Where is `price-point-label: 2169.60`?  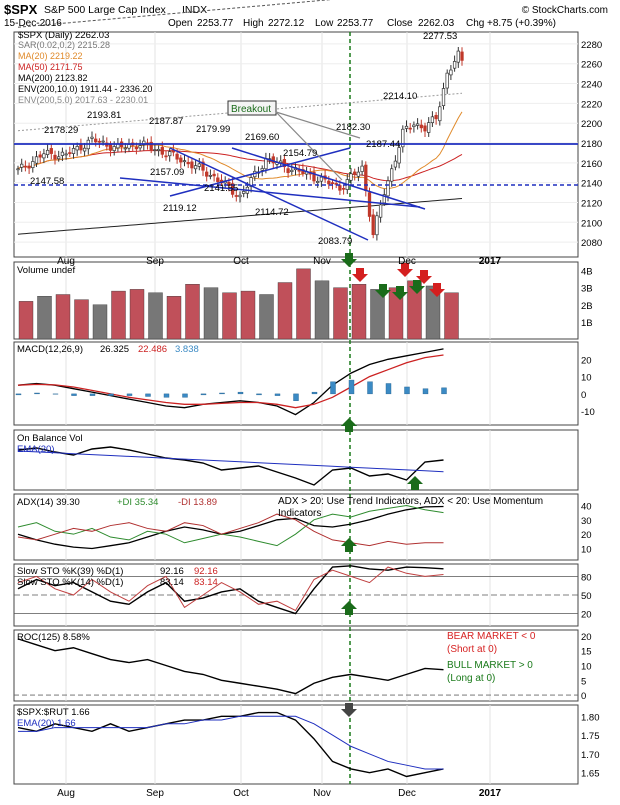
price-point-label: 2169.60 is located at coordinates (262, 137).